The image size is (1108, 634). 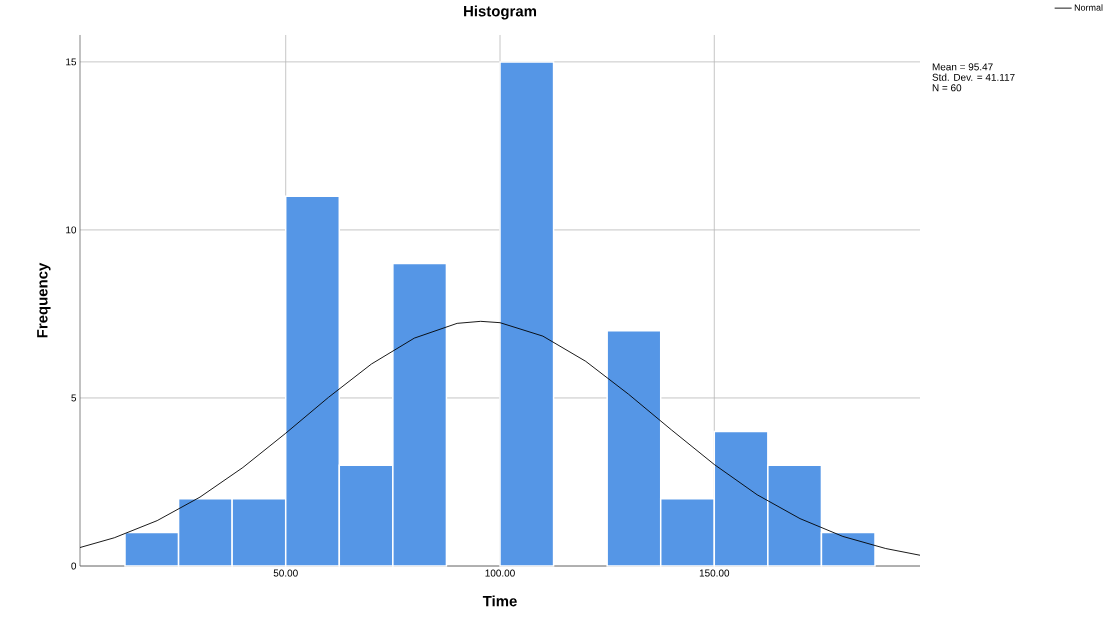 What do you see at coordinates (71, 230) in the screenshot?
I see `y-tick-label: 10` at bounding box center [71, 230].